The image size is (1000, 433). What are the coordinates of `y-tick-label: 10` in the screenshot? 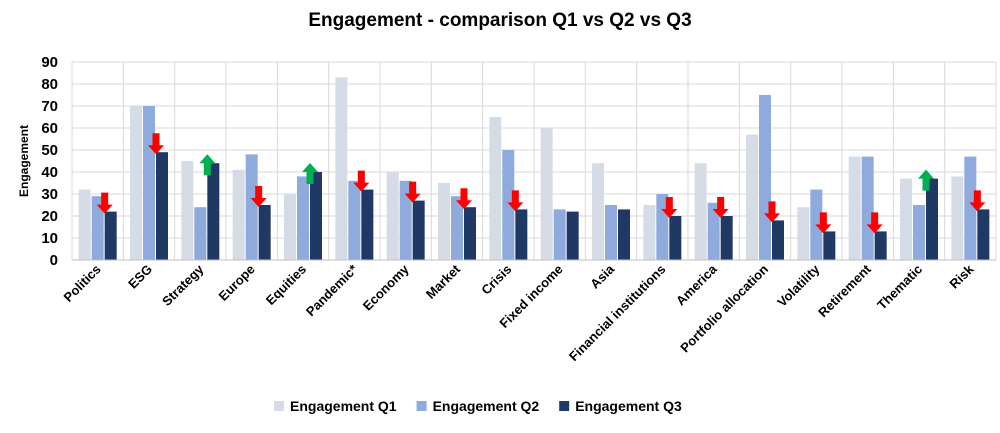 It's located at (49, 238).